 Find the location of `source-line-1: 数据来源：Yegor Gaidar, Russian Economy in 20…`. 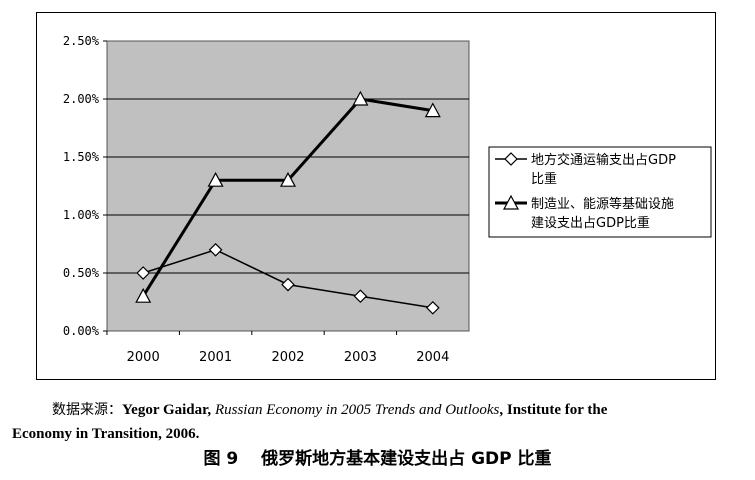

source-line-1: 数据来源：Yegor Gaidar, Russian Economy in 20… is located at coordinates (377, 410).